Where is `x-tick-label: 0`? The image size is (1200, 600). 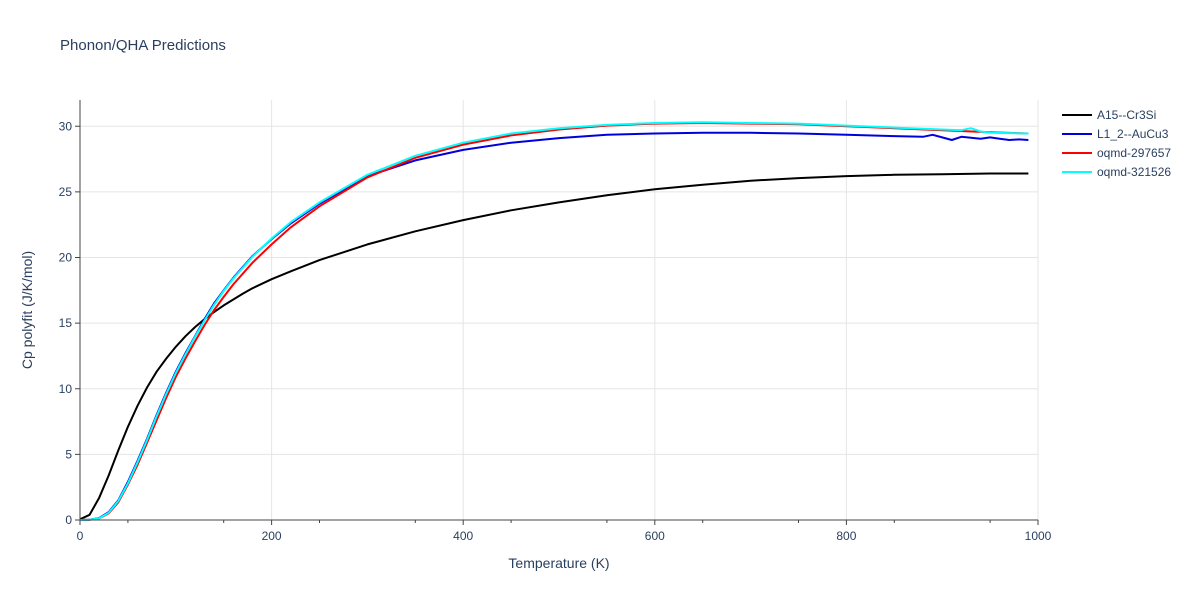 x-tick-label: 0 is located at coordinates (80, 536).